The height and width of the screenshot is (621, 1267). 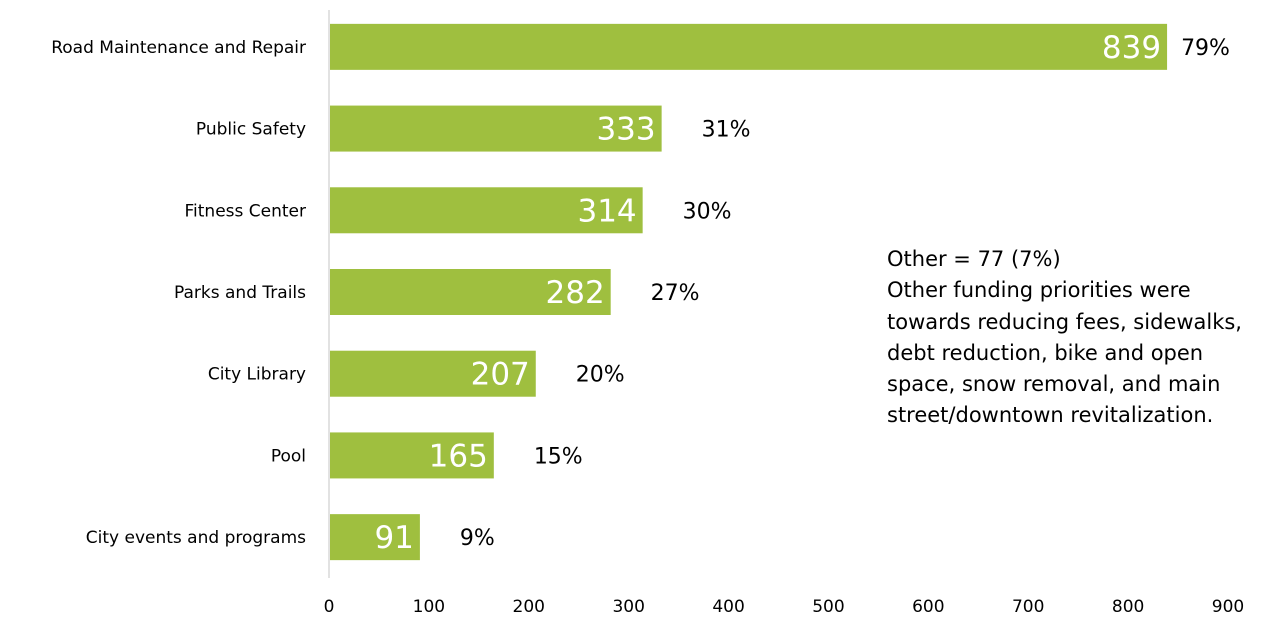 I want to click on bar-percent-label: 27%, so click(x=675, y=293).